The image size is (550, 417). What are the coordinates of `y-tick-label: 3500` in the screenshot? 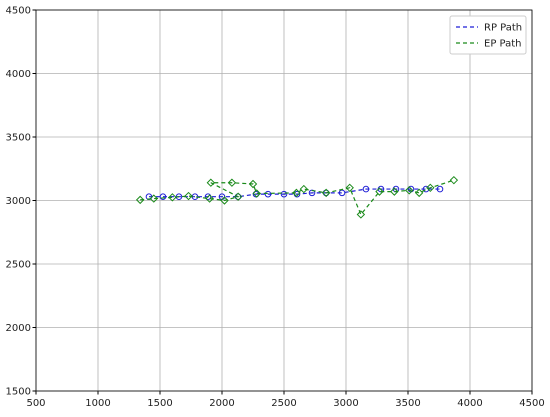 It's located at (18, 138).